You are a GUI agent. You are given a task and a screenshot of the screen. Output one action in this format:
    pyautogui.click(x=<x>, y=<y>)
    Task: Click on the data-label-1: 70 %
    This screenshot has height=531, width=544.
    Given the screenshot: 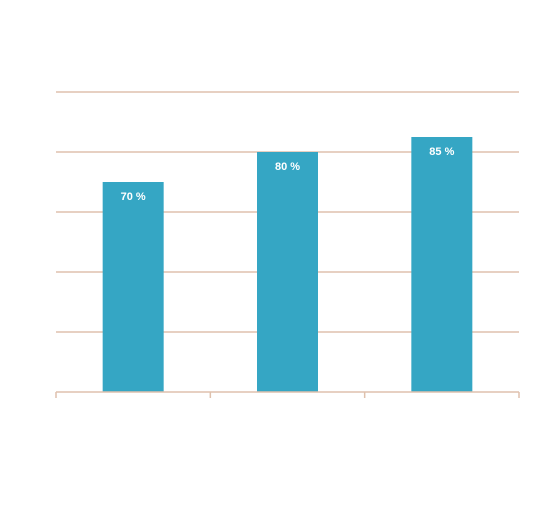 What is the action you would take?
    pyautogui.click(x=133, y=197)
    